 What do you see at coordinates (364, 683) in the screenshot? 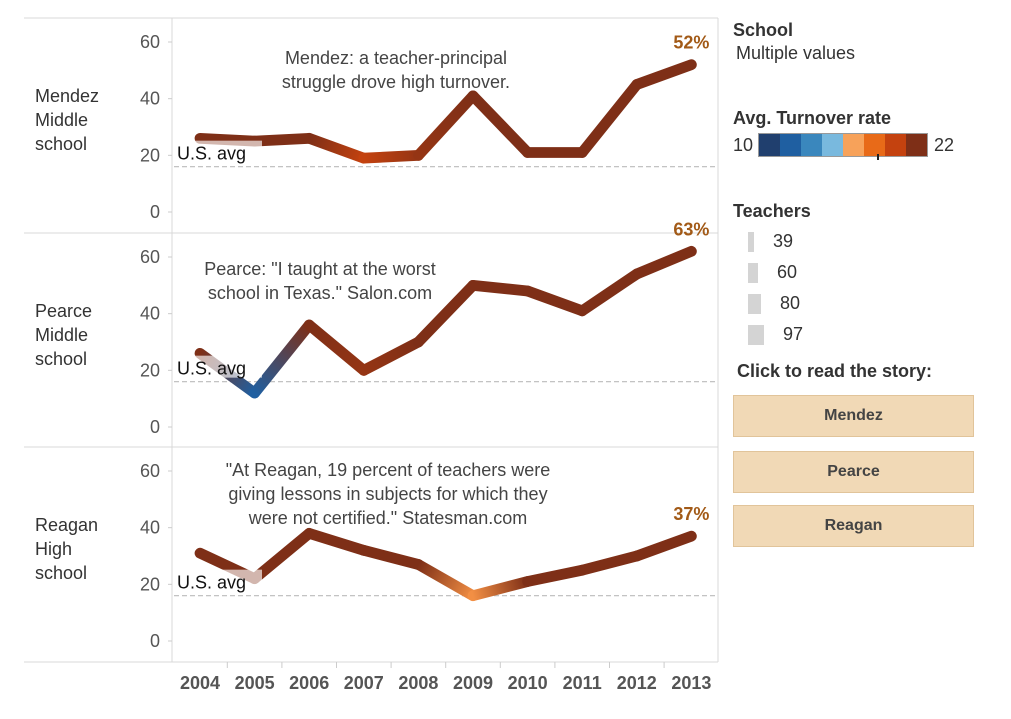
I see `x-tick-label: 2007` at bounding box center [364, 683].